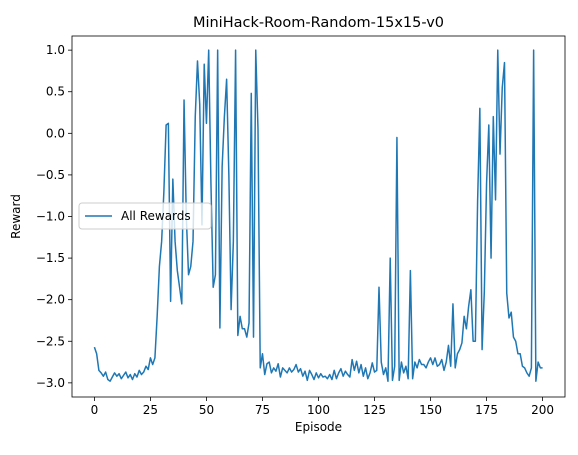 This screenshot has width=578, height=455. Describe the element at coordinates (50, 258) in the screenshot. I see `y-tick-label: −1.5` at that location.